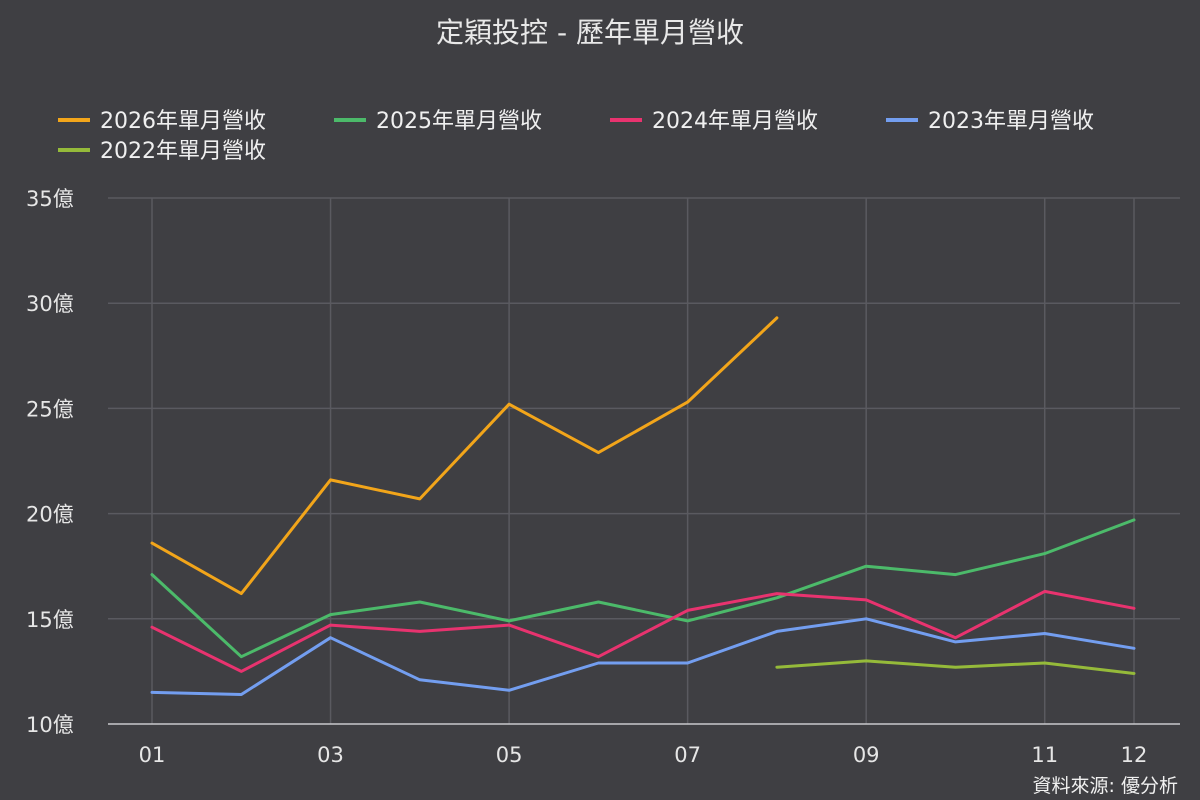  Describe the element at coordinates (459, 121) in the screenshot. I see `legend-label: 2025年單月營收` at that location.